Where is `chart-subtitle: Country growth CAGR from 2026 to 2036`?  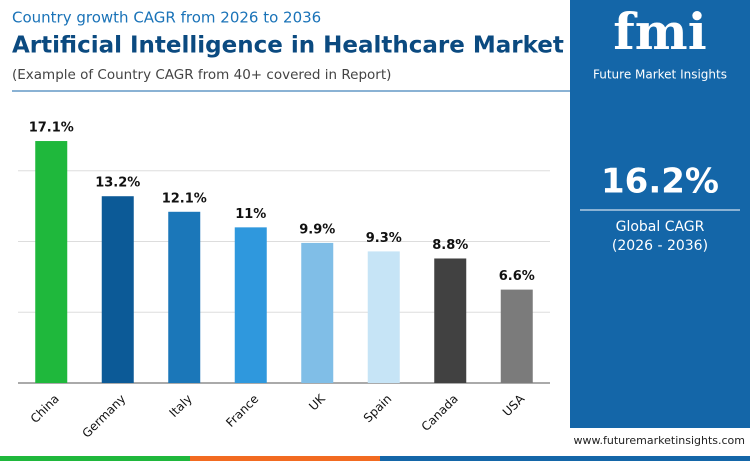 chart-subtitle: Country growth CAGR from 2026 to 2036 is located at coordinates (166, 18).